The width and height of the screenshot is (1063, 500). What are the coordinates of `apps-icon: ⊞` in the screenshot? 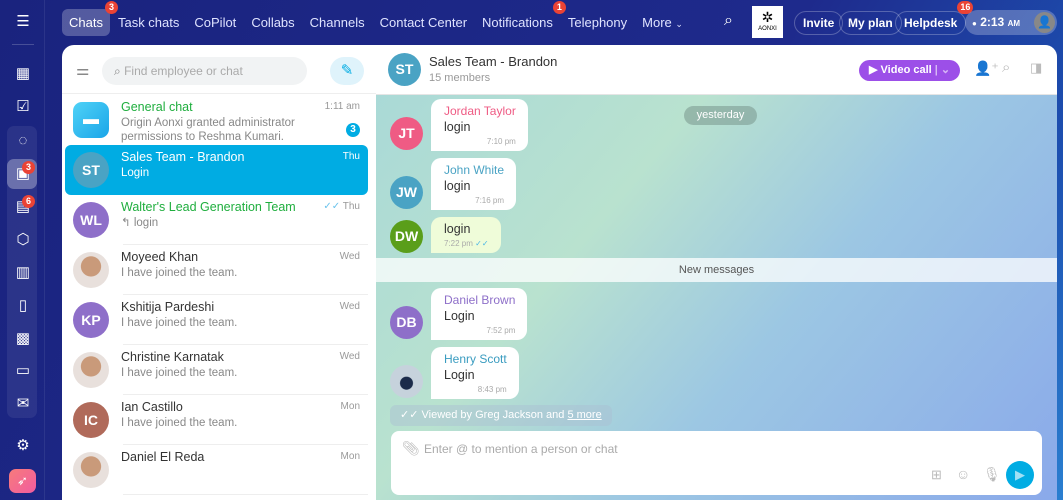 It's located at (936, 474).